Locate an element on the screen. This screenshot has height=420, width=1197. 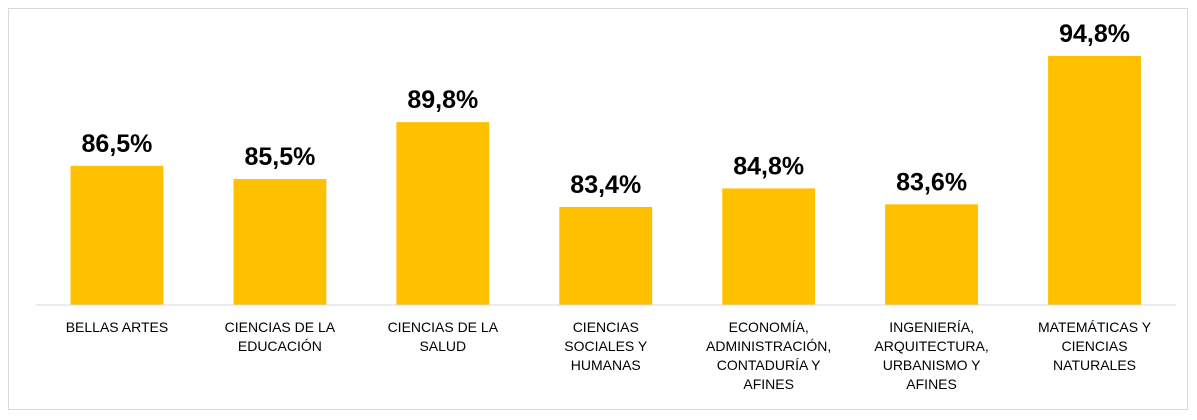
value-label: 94,8% is located at coordinates (1094, 34).